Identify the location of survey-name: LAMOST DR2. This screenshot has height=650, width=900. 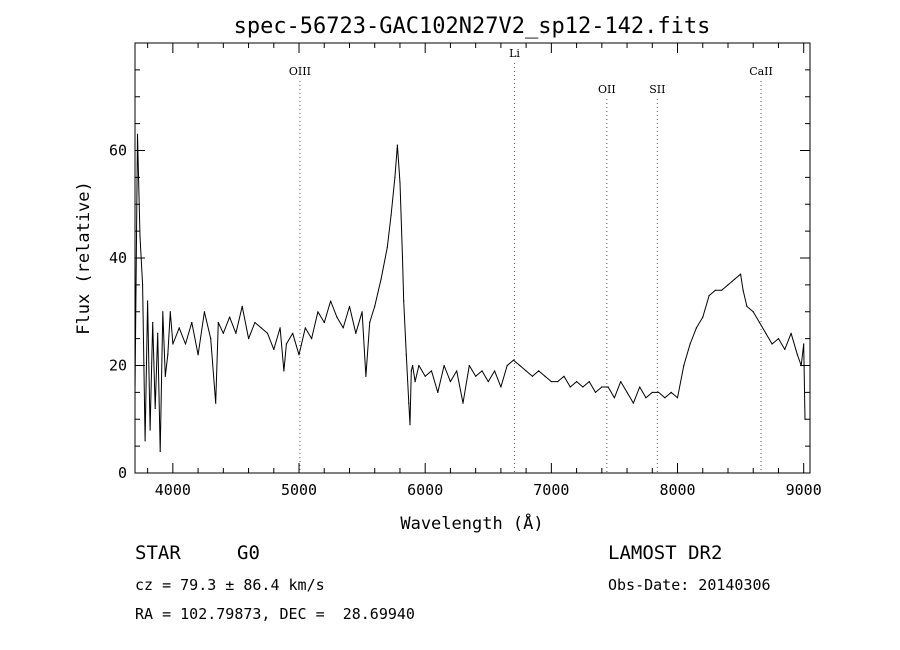
(665, 553).